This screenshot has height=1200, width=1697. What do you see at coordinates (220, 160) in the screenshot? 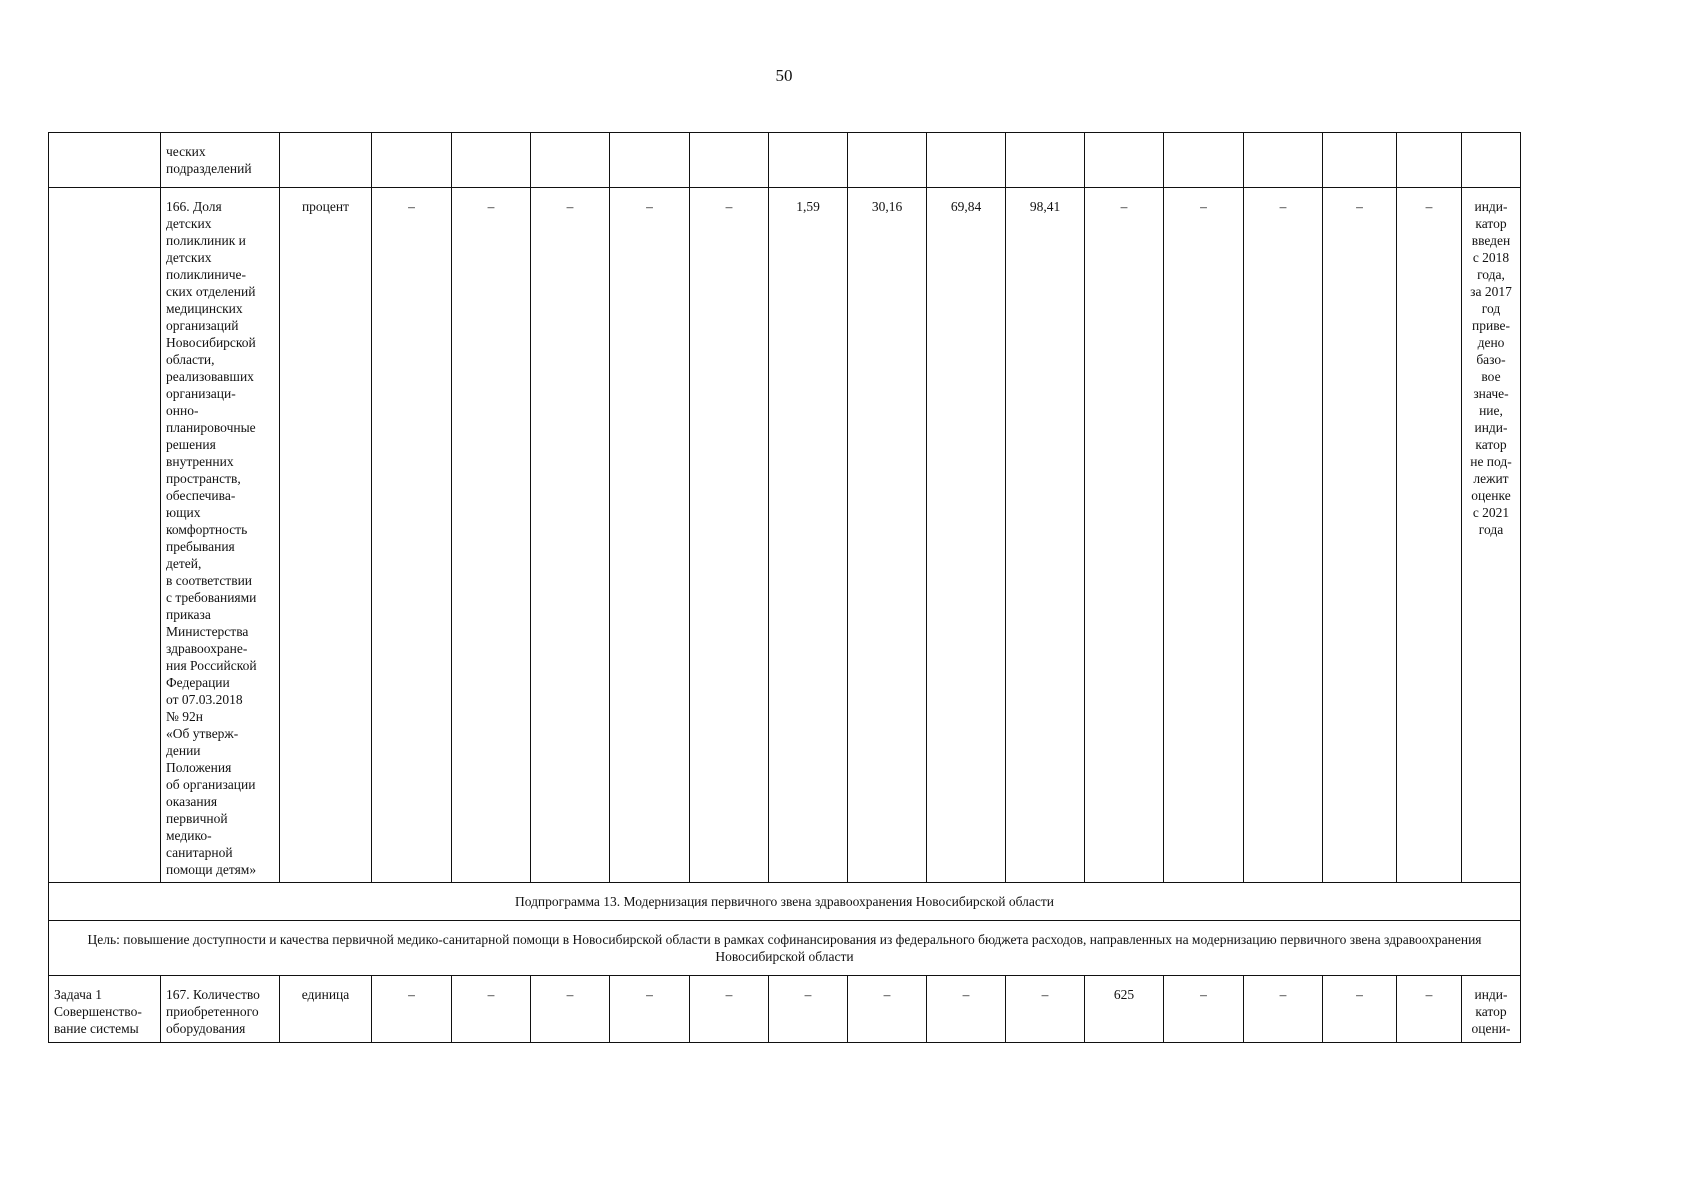
I see `indicator-cell: ческих подразделений` at bounding box center [220, 160].